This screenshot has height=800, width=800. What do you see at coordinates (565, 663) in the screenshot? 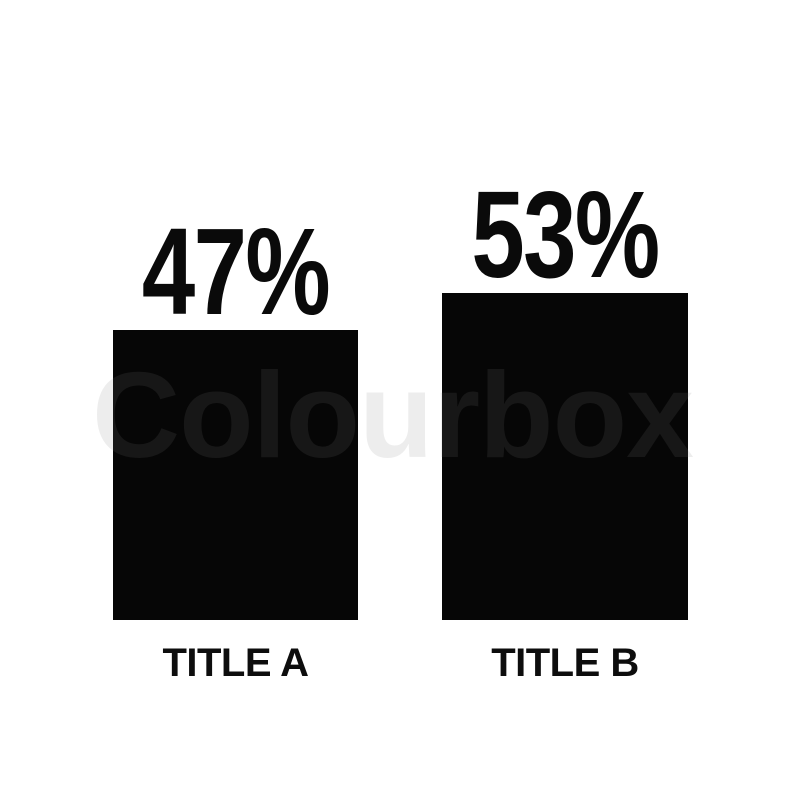
I see `bar-category-label-b: TITLE B` at bounding box center [565, 663].